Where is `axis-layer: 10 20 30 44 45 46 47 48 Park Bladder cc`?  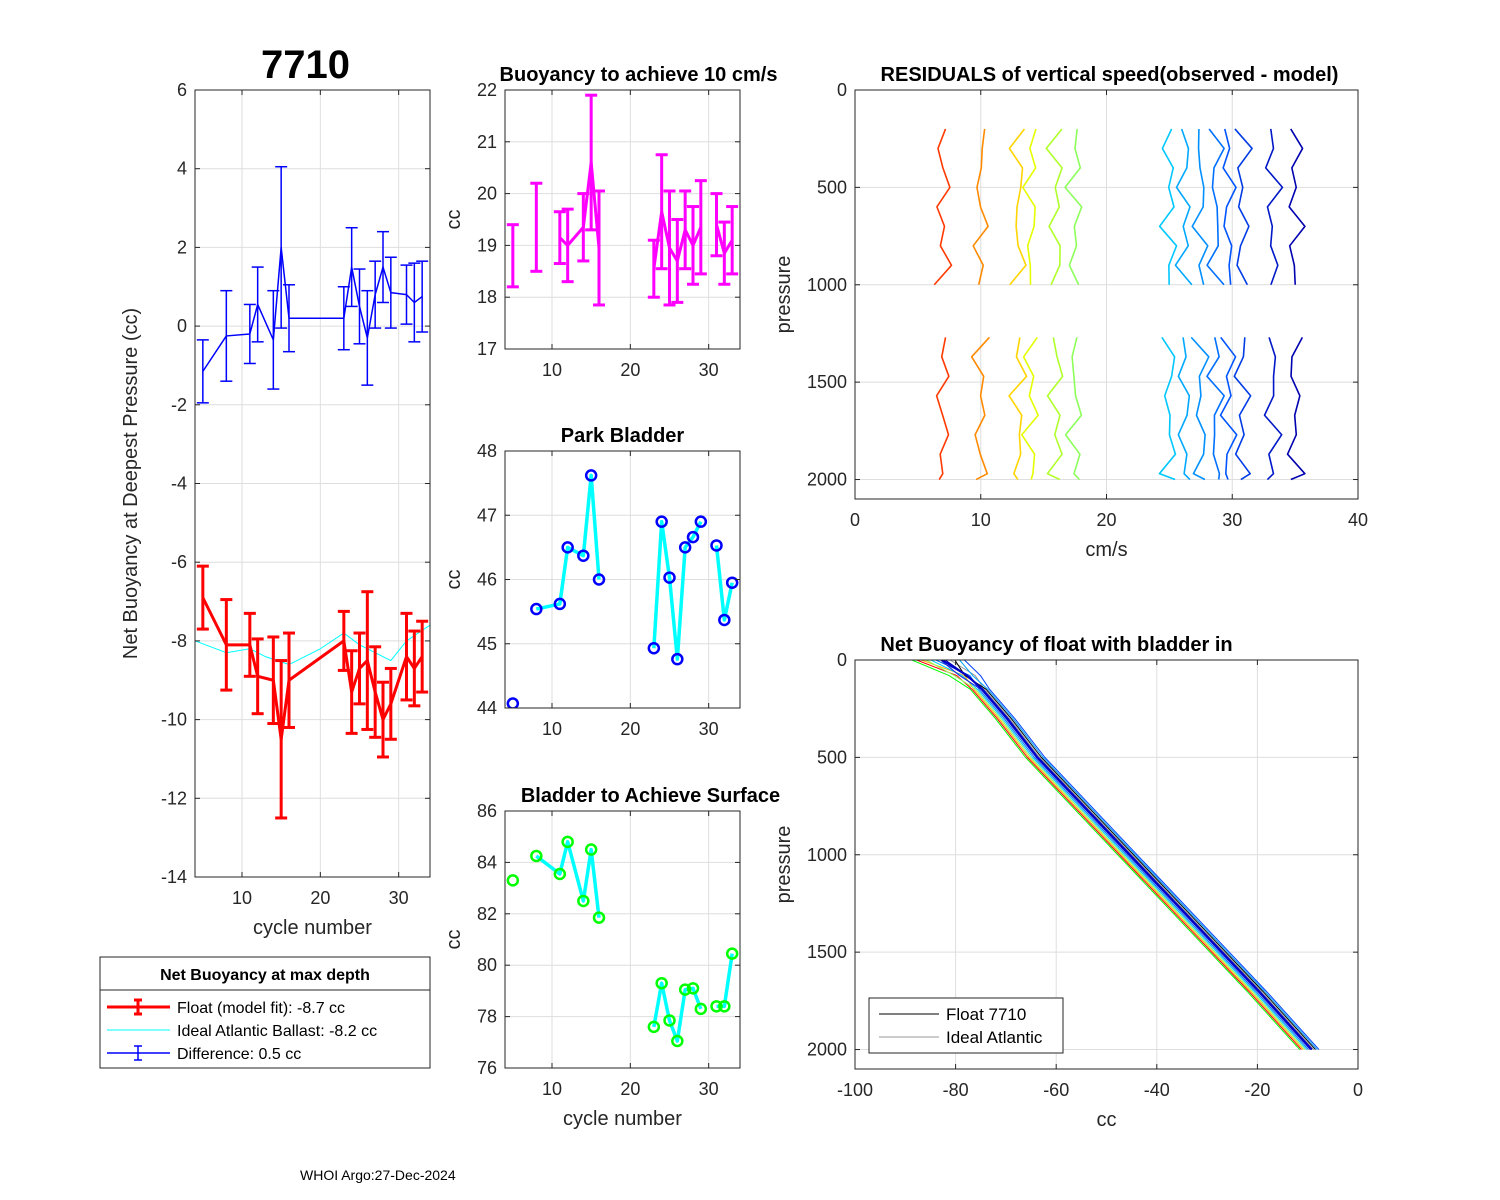 axis-layer: 10 20 30 44 45 46 47 48 Park Bladder cc is located at coordinates (592, 582).